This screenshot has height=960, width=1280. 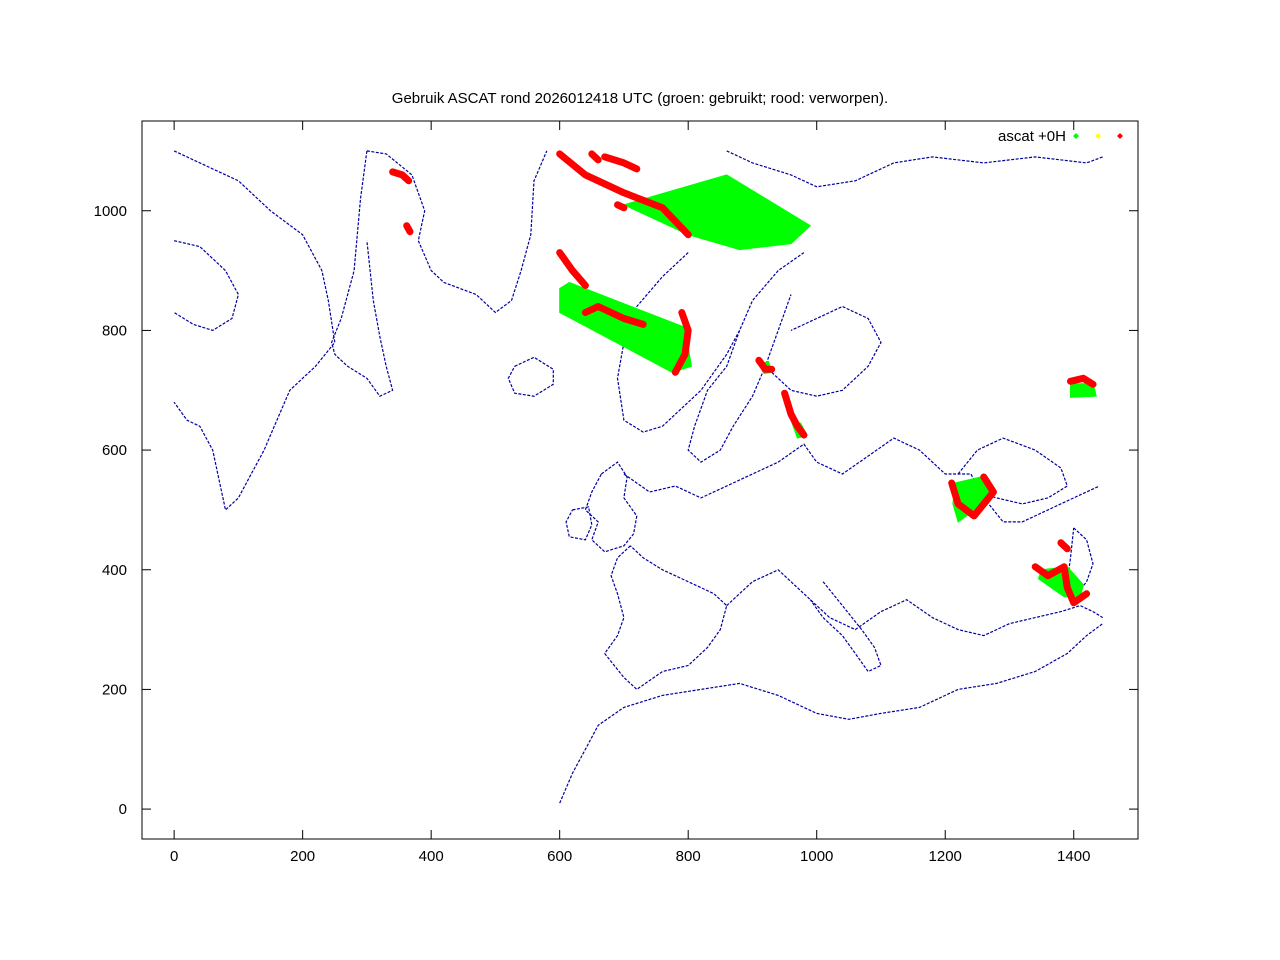 What do you see at coordinates (114, 450) in the screenshot?
I see `y-tick-label: 600` at bounding box center [114, 450].